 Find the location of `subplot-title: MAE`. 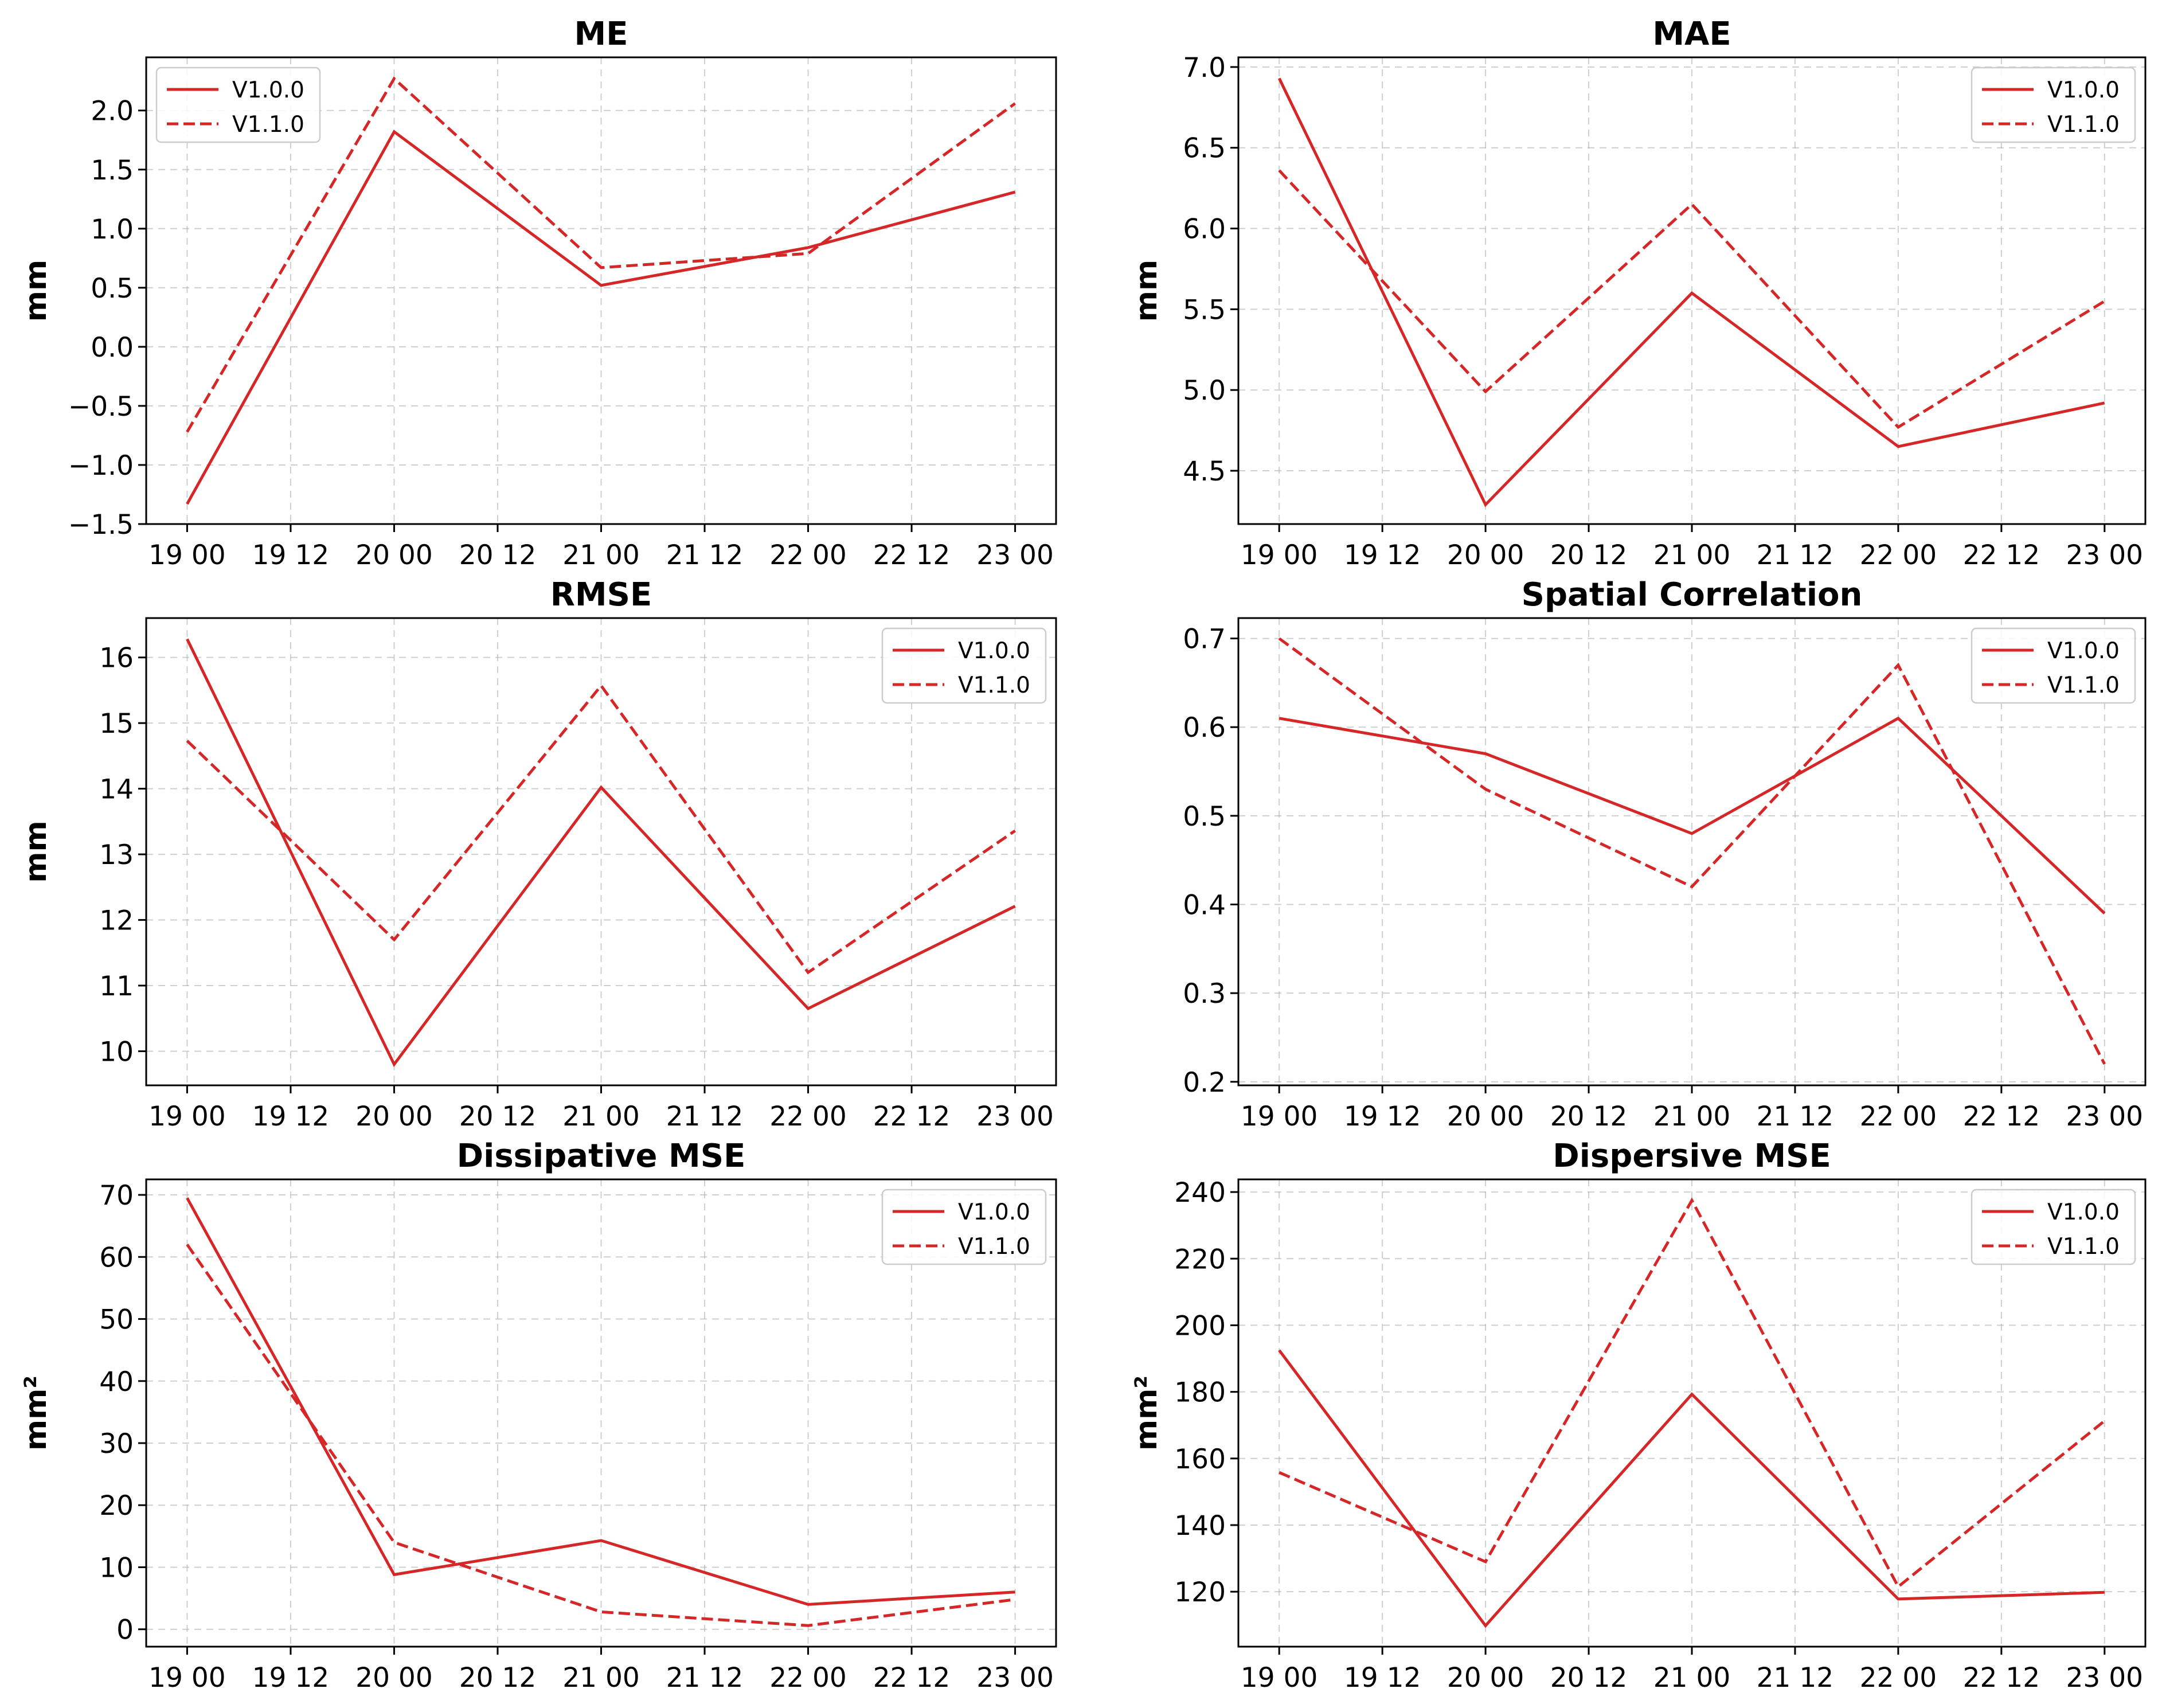

subplot-title: MAE is located at coordinates (1691, 34).